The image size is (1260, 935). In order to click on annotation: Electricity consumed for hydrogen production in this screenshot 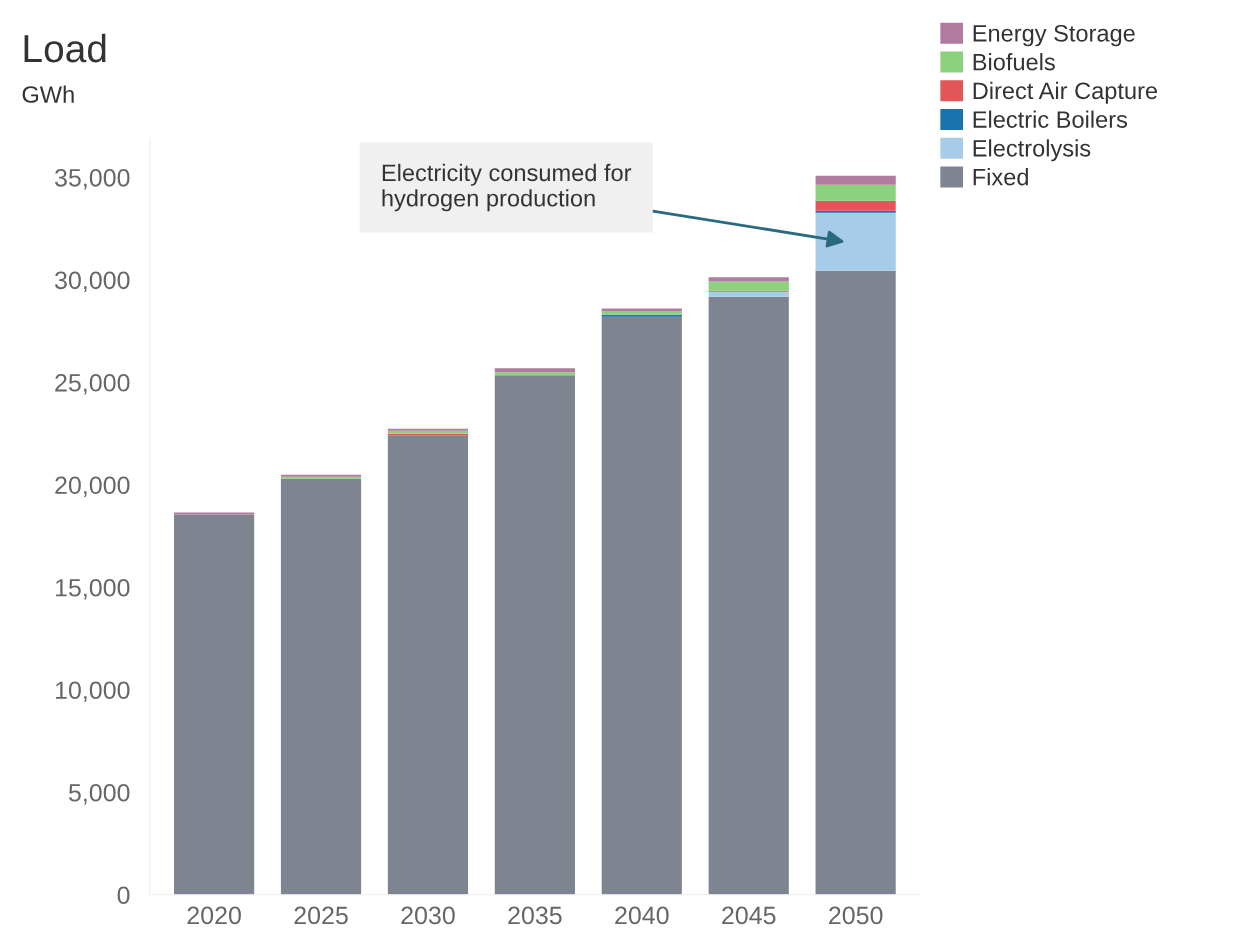, I will do `click(507, 187)`.